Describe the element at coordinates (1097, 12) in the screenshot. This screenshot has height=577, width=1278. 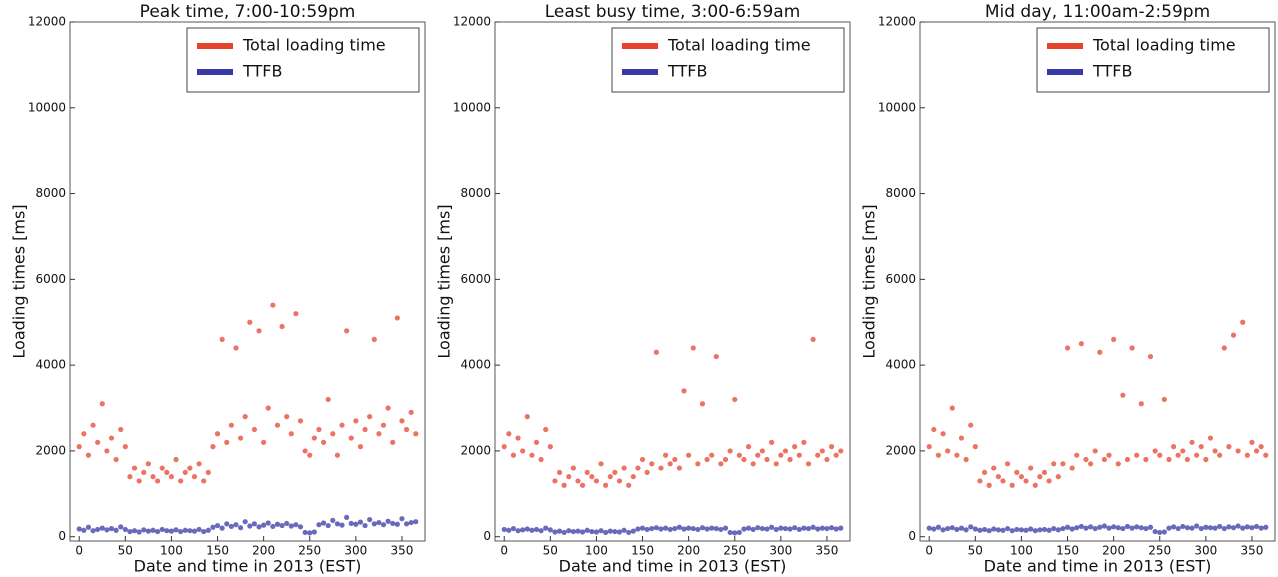
I see `chart-title: Mid day, 11:00am-2:59pm` at that location.